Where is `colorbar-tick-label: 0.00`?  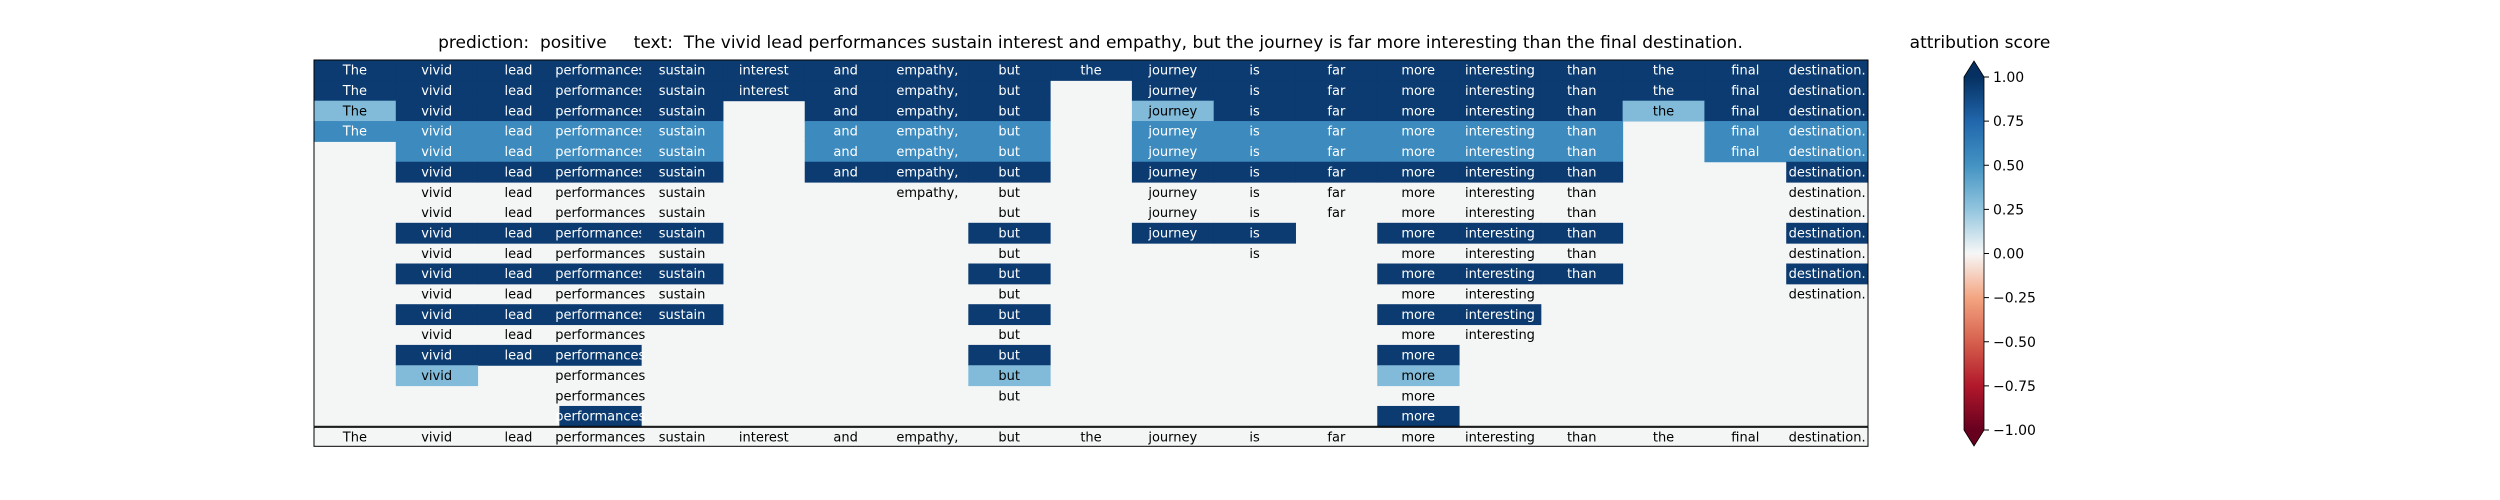
colorbar-tick-label: 0.00 is located at coordinates (2008, 255).